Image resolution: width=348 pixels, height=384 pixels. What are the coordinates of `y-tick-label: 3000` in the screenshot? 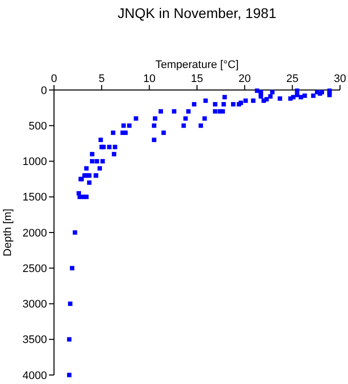 It's located at (34, 304).